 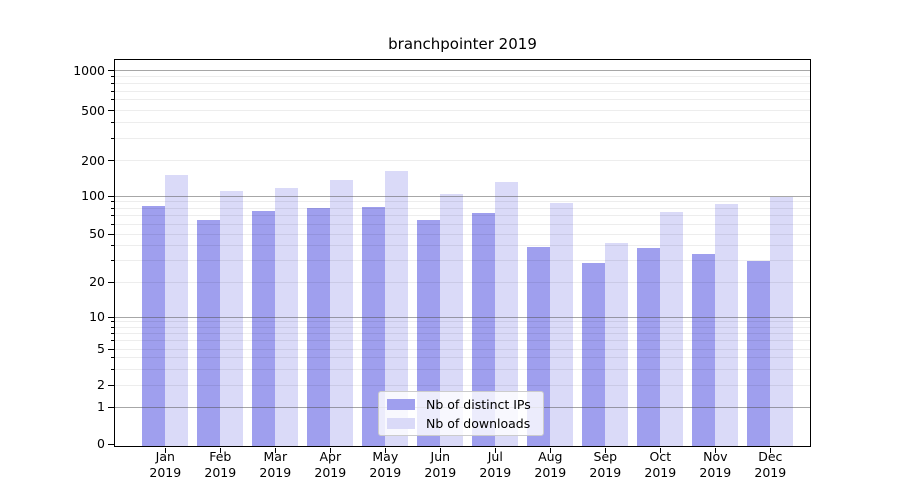 What do you see at coordinates (93, 195) in the screenshot?
I see `y-tick-label: 100` at bounding box center [93, 195].